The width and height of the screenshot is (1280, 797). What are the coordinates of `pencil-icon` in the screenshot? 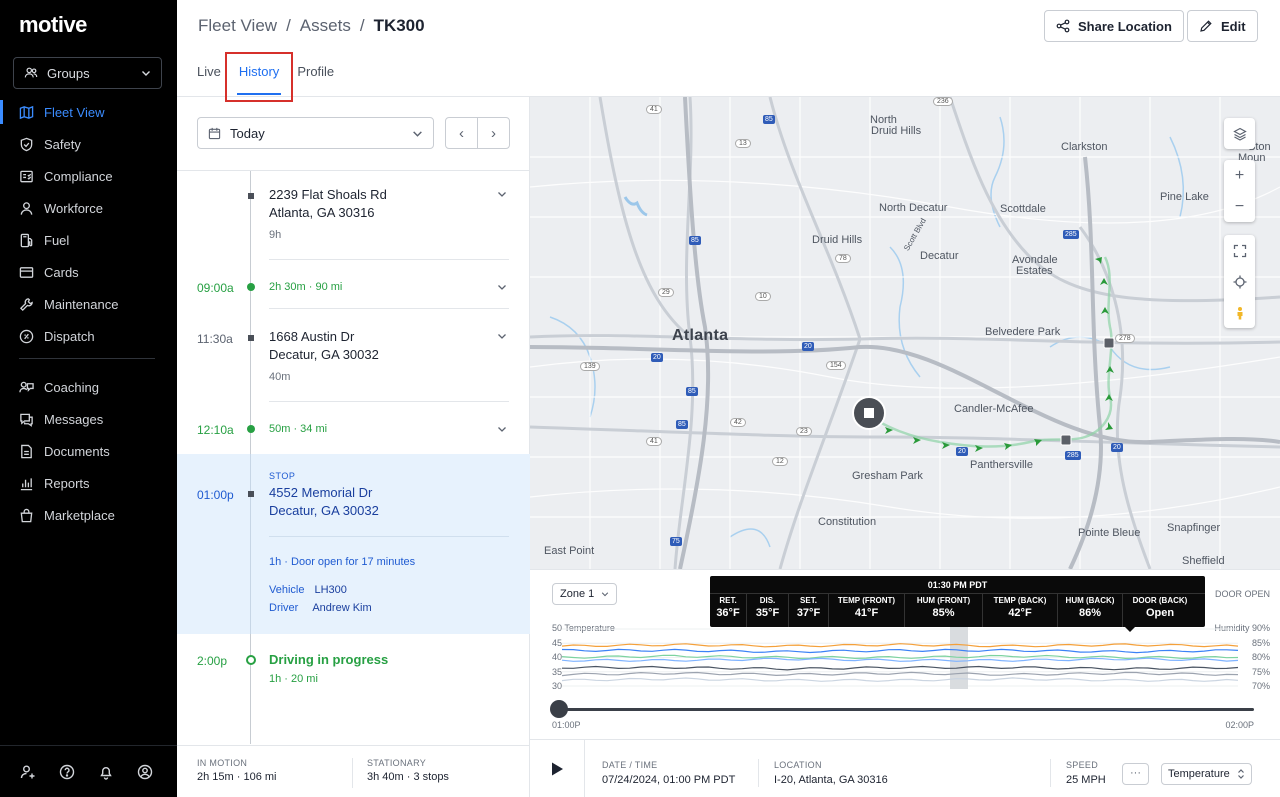 It's located at (1206, 26).